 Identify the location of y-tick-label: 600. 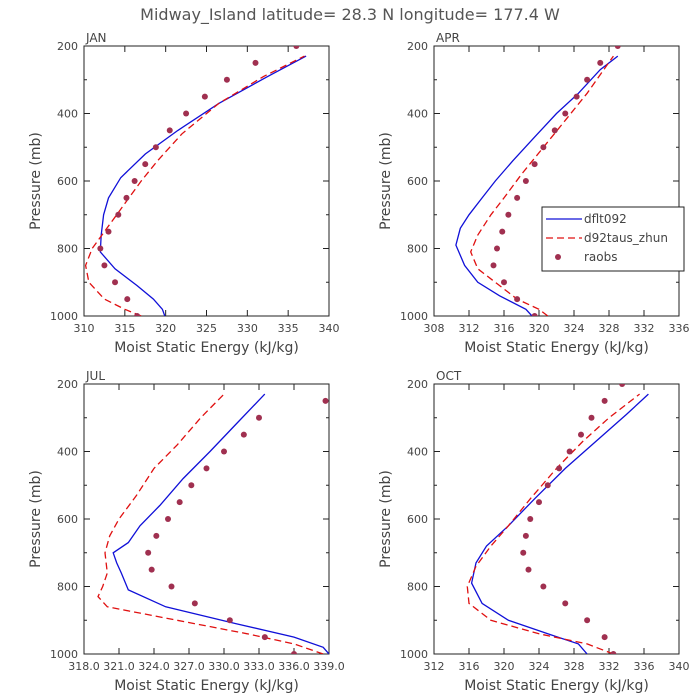
(67, 181).